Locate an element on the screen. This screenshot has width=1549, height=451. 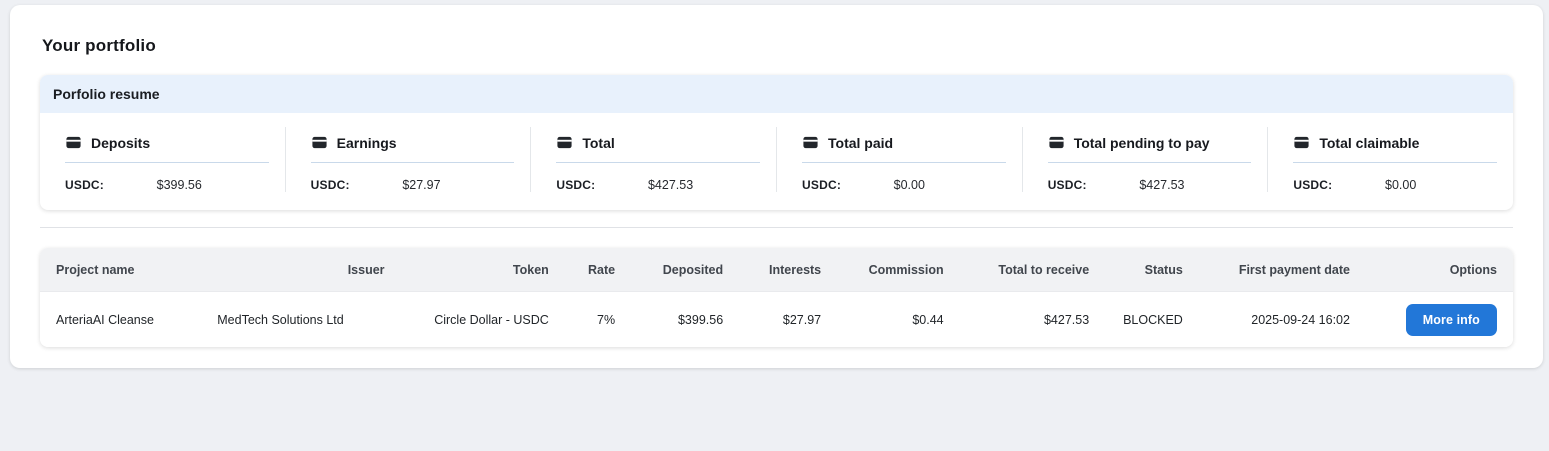
column-header-deposited: Deposited is located at coordinates (693, 269).